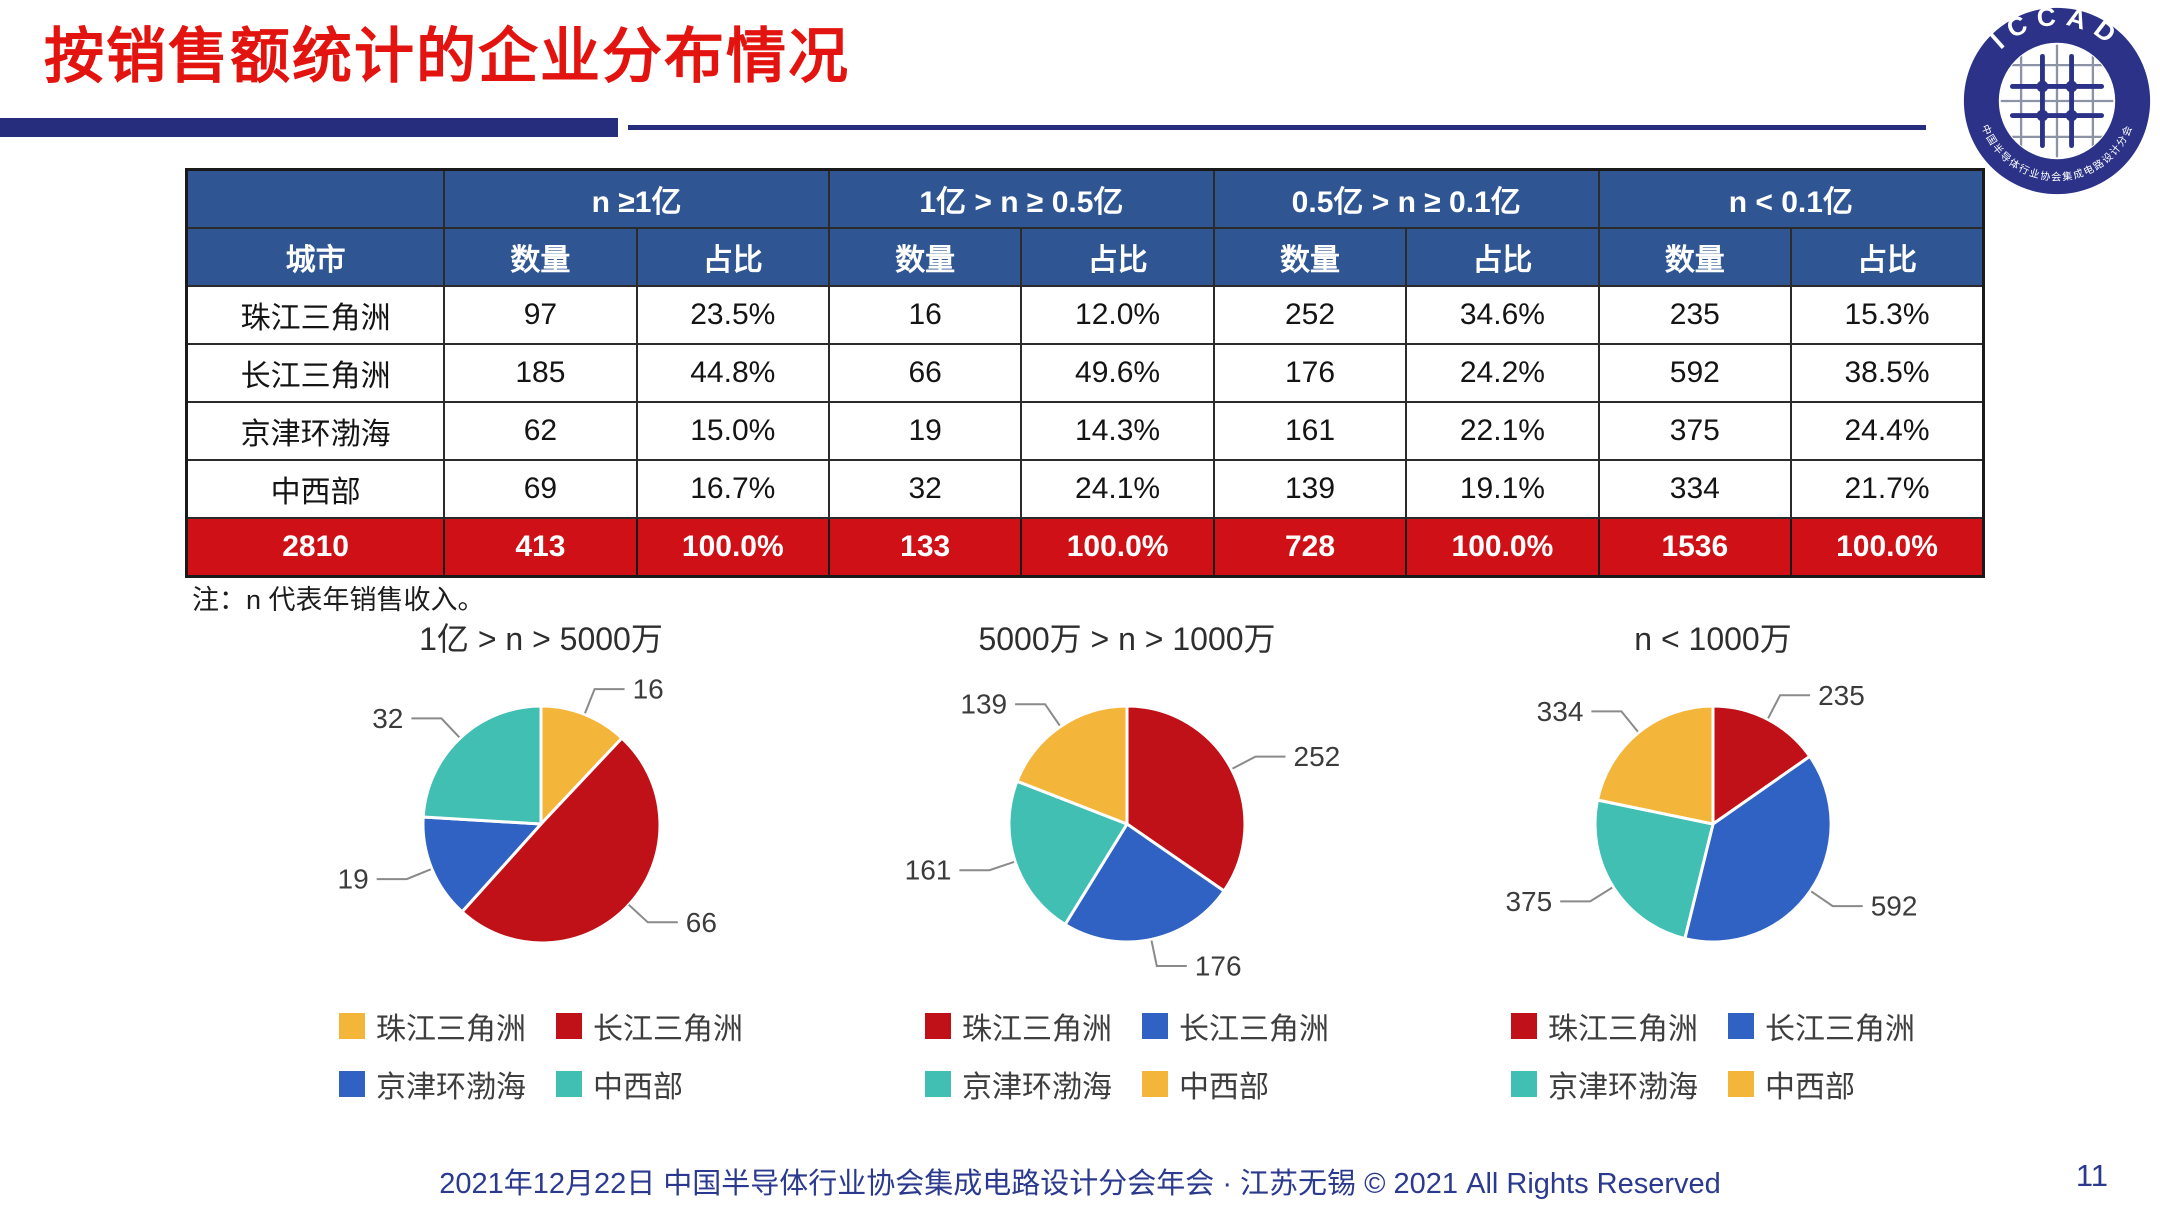 This screenshot has height=1216, width=2160. I want to click on pie-value-label: 66, so click(701, 922).